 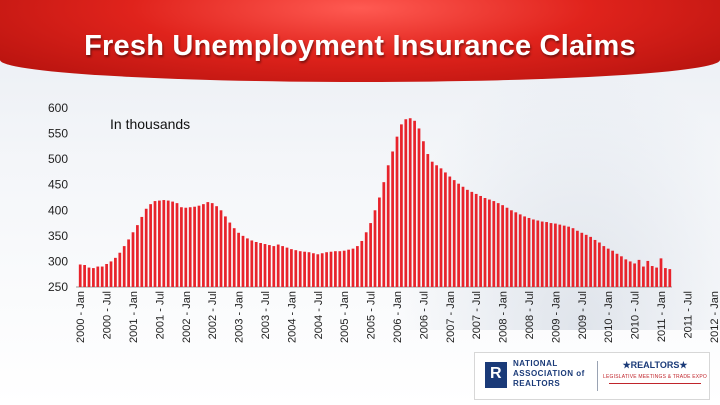 I want to click on x-tick-label: 2006 - Jan, so click(x=398, y=317).